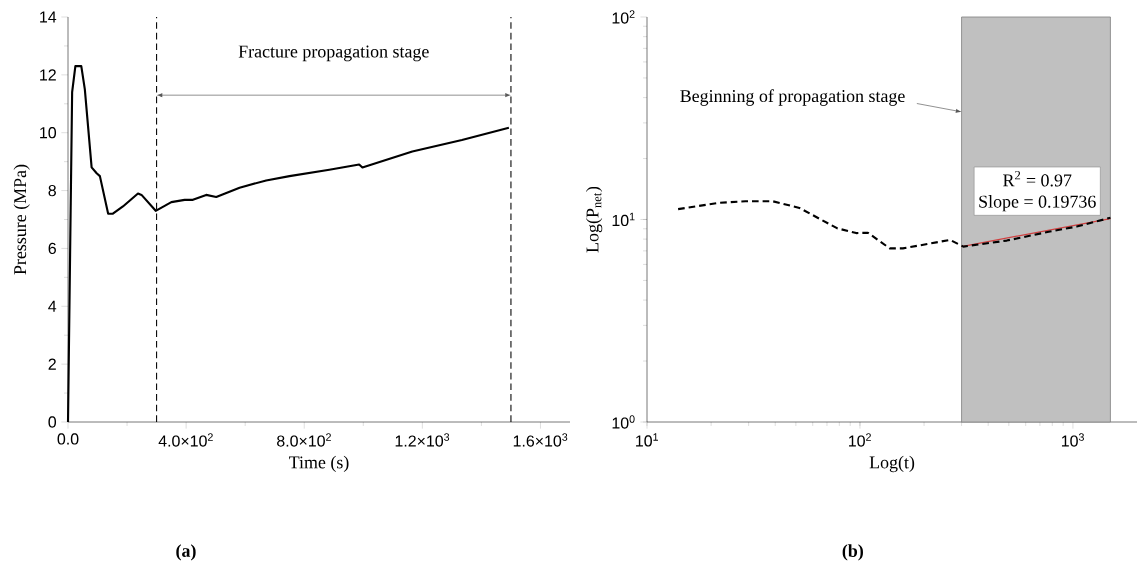  I want to click on text: (a), so click(186, 552).